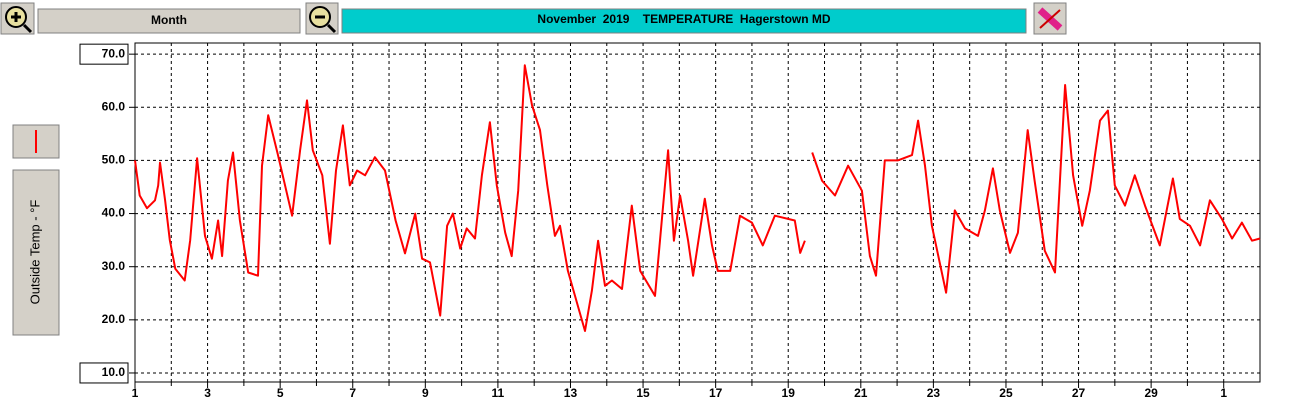 This screenshot has width=1291, height=405. Describe the element at coordinates (114, 106) in the screenshot. I see `y-tick-label: 60.0` at that location.